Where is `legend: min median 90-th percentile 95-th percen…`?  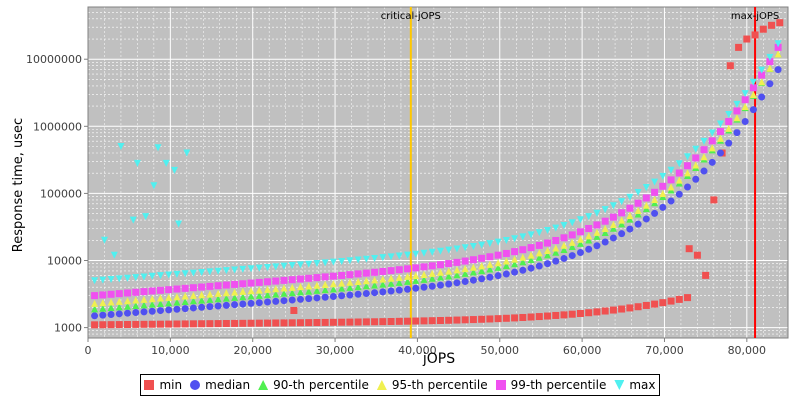
legend: min median 90-th percentile 95-th percen… is located at coordinates (400, 385).